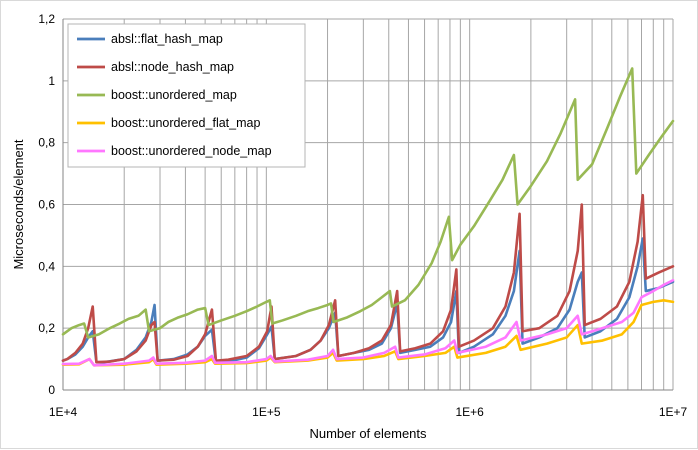  I want to click on x-tick-label: 1E+7, so click(673, 412).